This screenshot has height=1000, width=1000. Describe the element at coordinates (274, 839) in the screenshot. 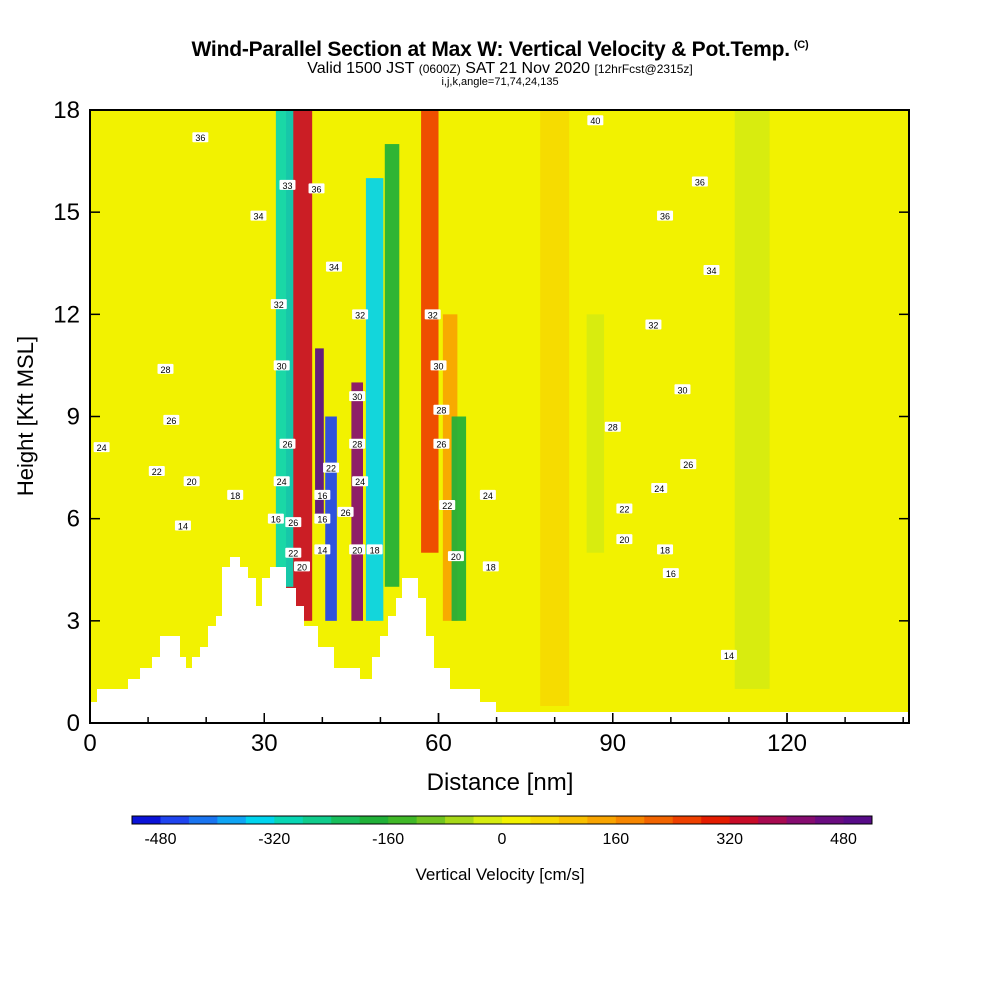

I see `colorbar-tick-label: -320` at that location.